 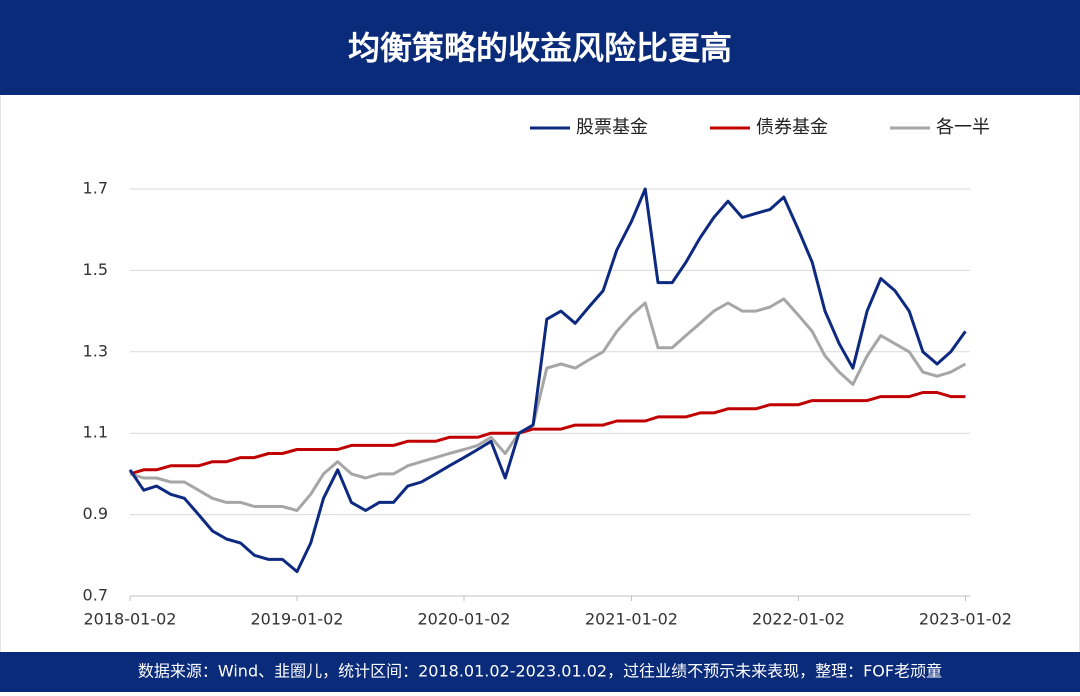 I want to click on x-tick-label: 2021-01-02, so click(x=631, y=619).